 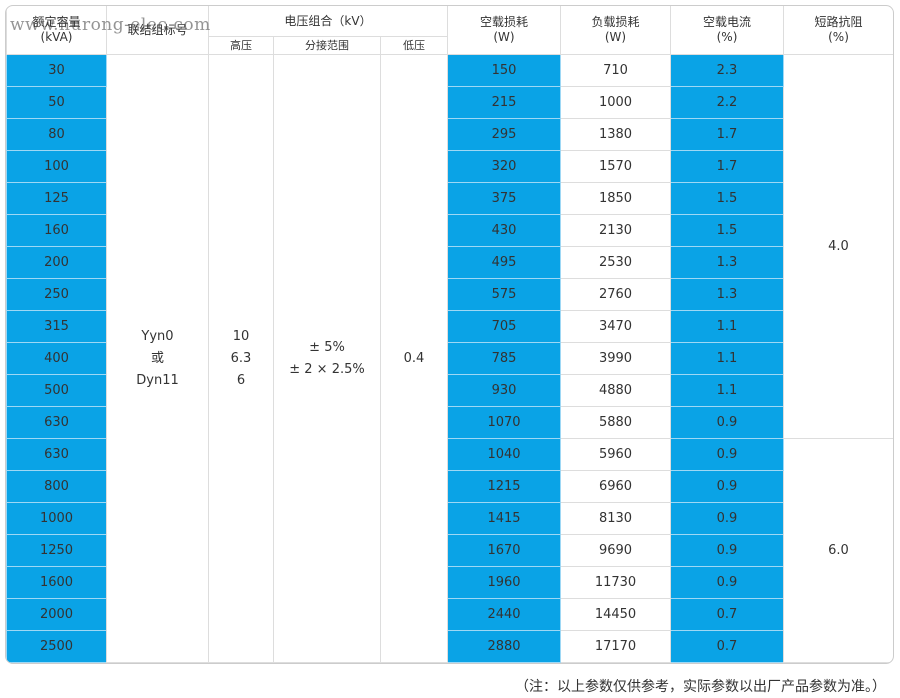 I want to click on cell: 11730, so click(x=615, y=582).